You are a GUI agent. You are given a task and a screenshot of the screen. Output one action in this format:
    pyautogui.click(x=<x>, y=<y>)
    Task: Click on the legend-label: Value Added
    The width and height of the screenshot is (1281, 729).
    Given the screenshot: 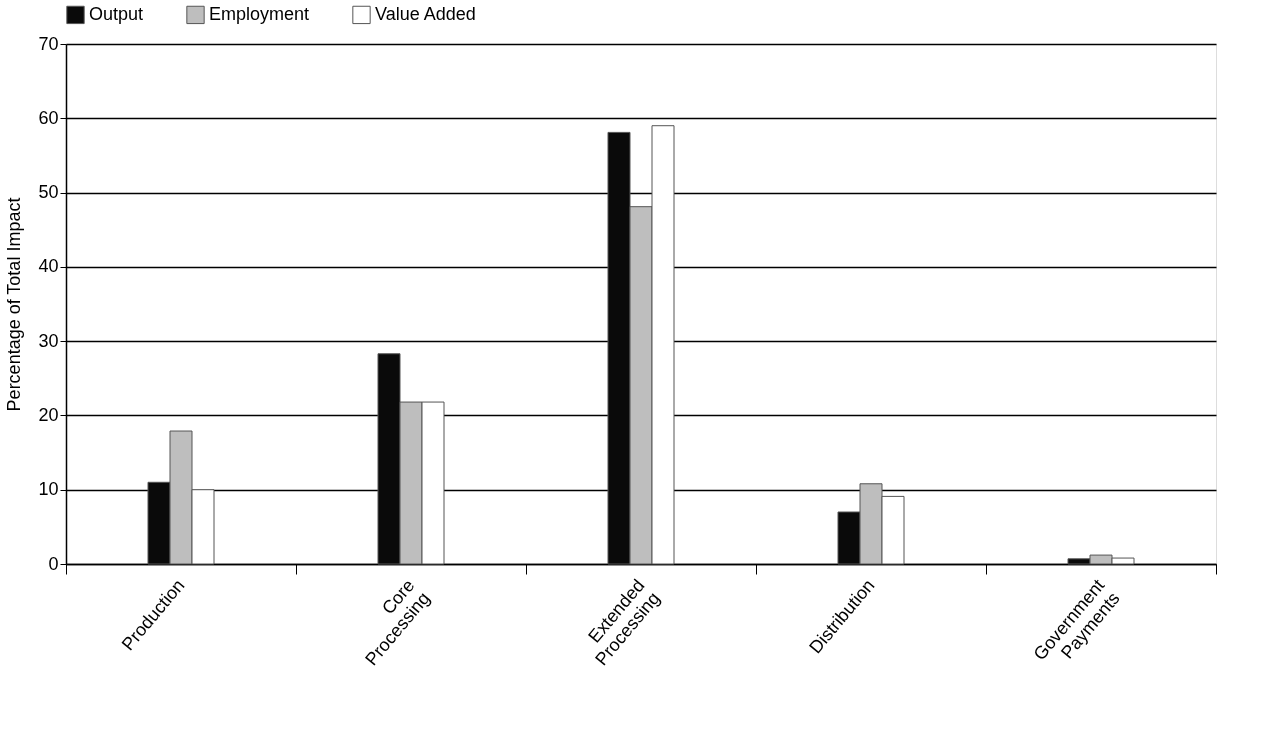 What is the action you would take?
    pyautogui.click(x=425, y=13)
    